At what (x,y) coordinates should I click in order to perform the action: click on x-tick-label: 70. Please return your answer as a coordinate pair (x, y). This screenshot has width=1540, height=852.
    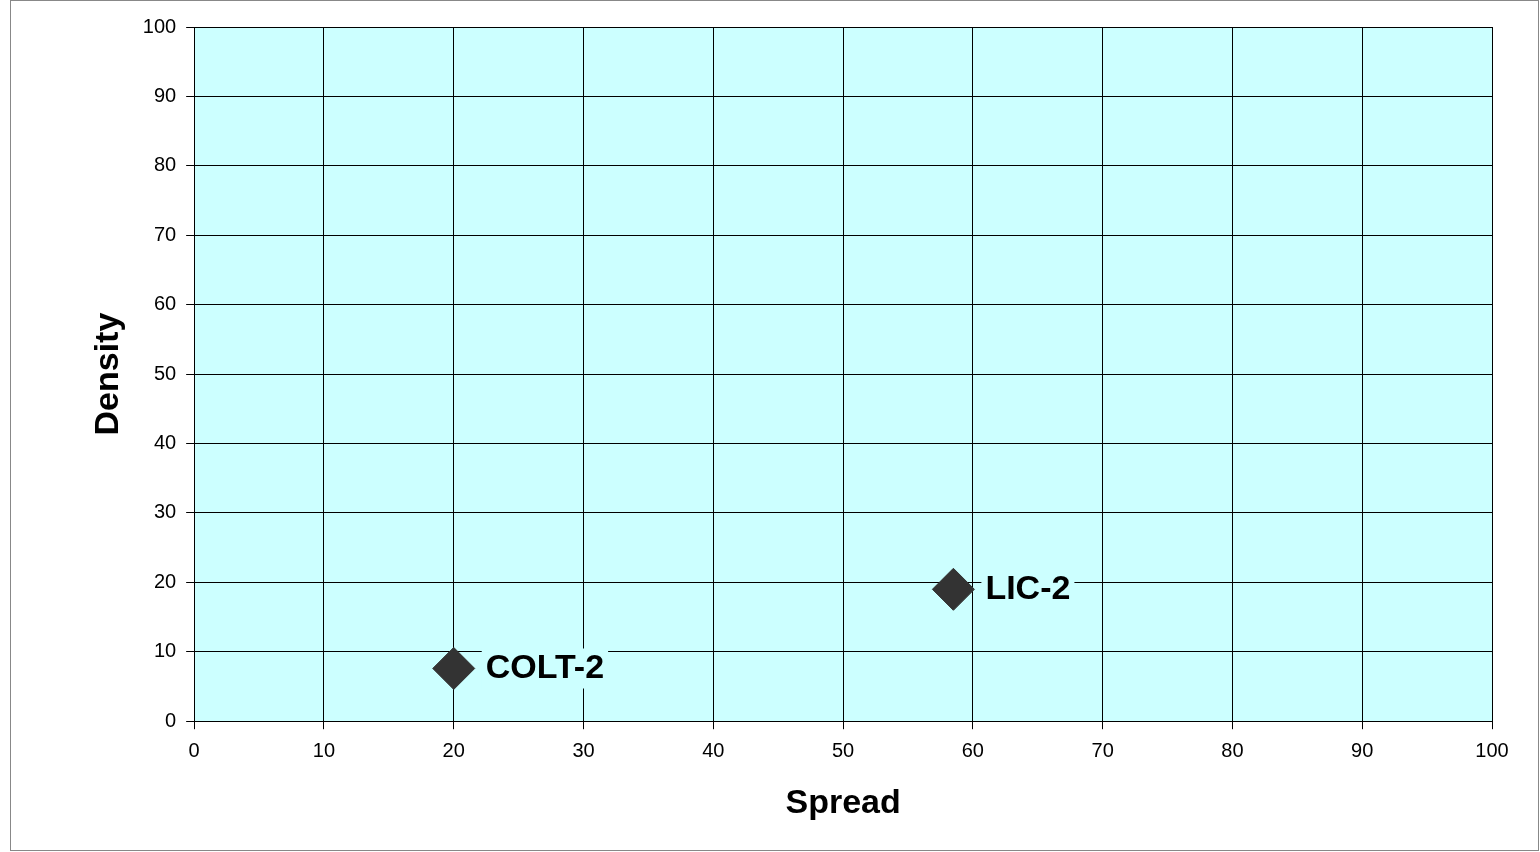
    Looking at the image, I should click on (1102, 749).